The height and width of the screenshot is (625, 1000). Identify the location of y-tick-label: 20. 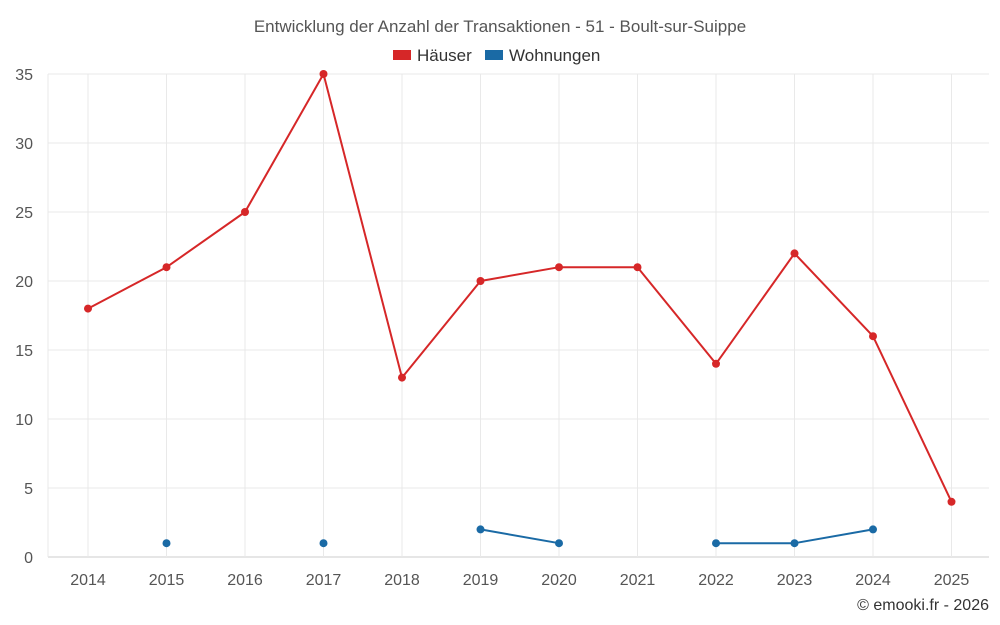
(24, 282).